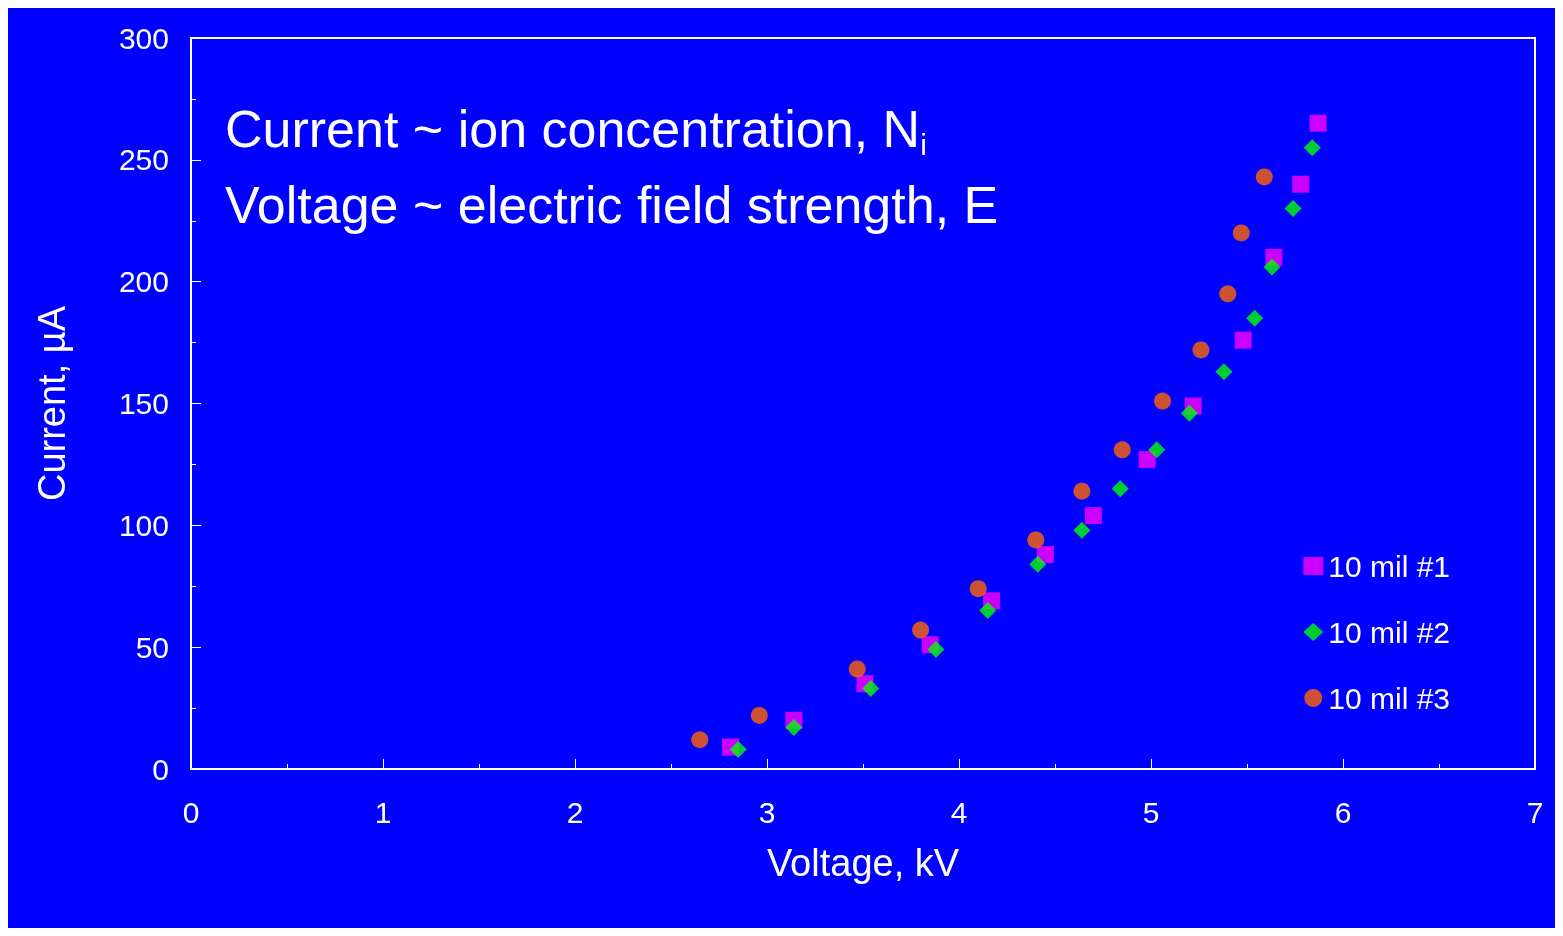 This screenshot has width=1563, height=936. I want to click on x-tick-label: 2, so click(575, 812).